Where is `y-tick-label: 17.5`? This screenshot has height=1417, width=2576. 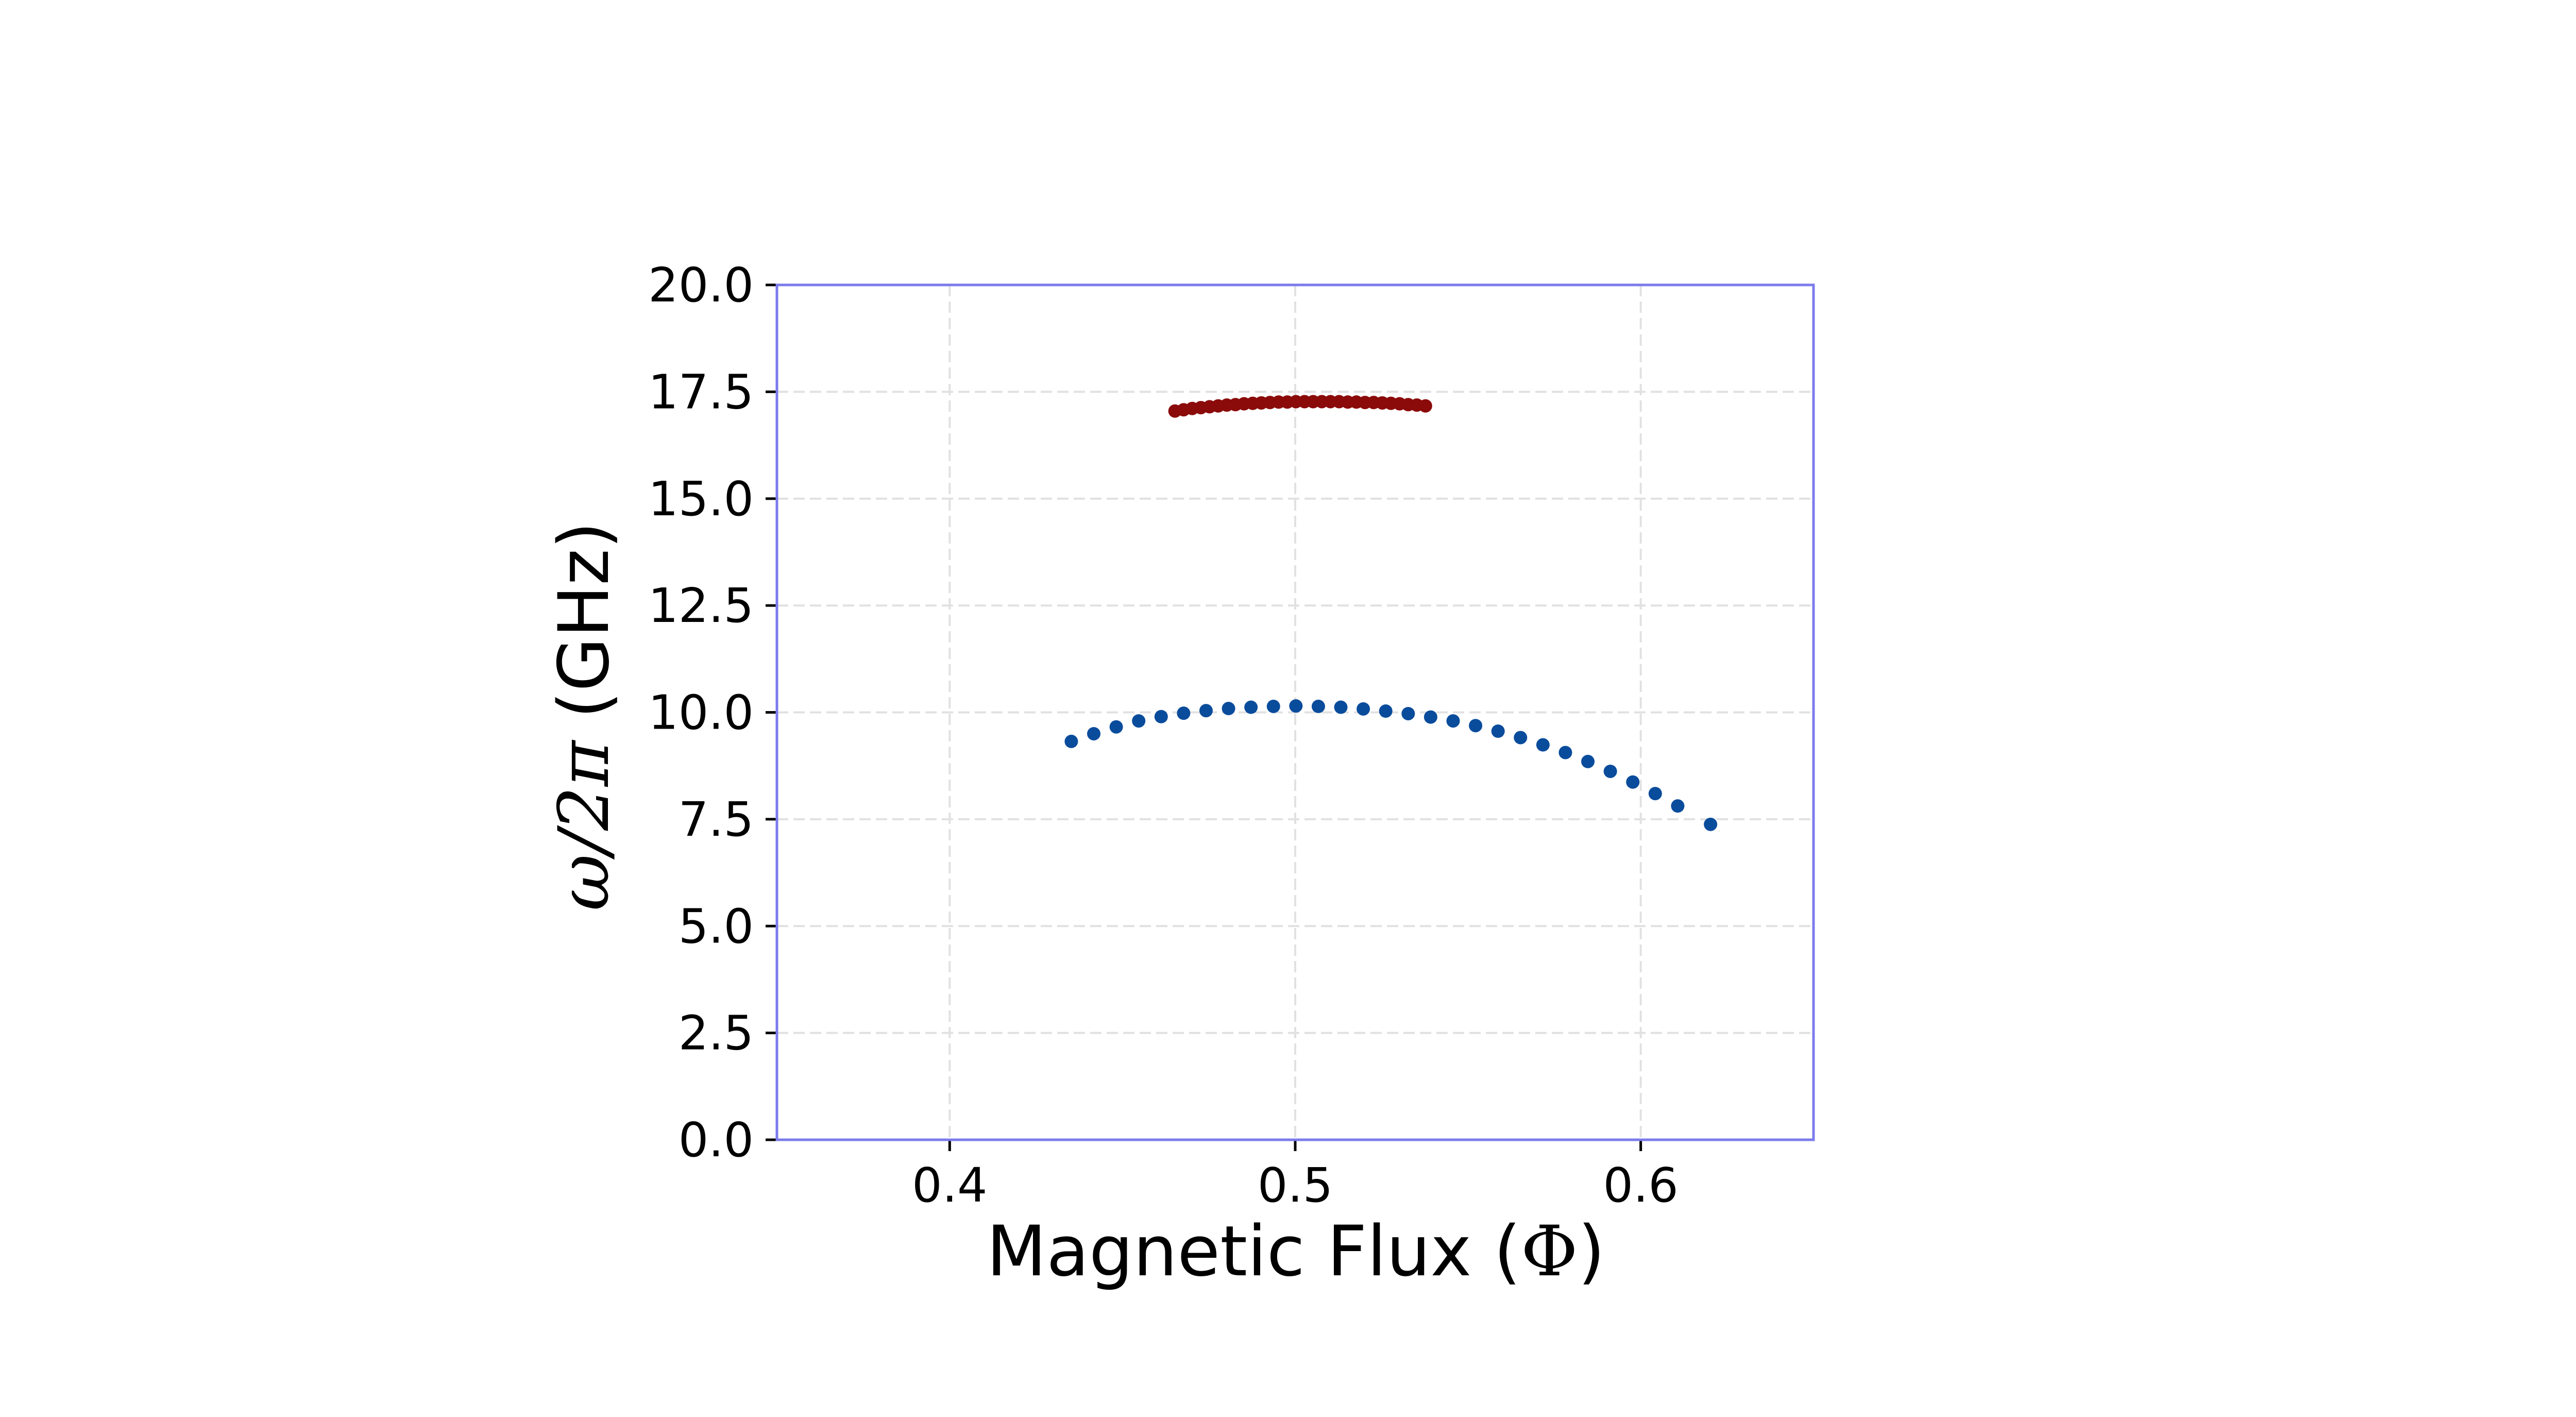
y-tick-label: 17.5 is located at coordinates (701, 391).